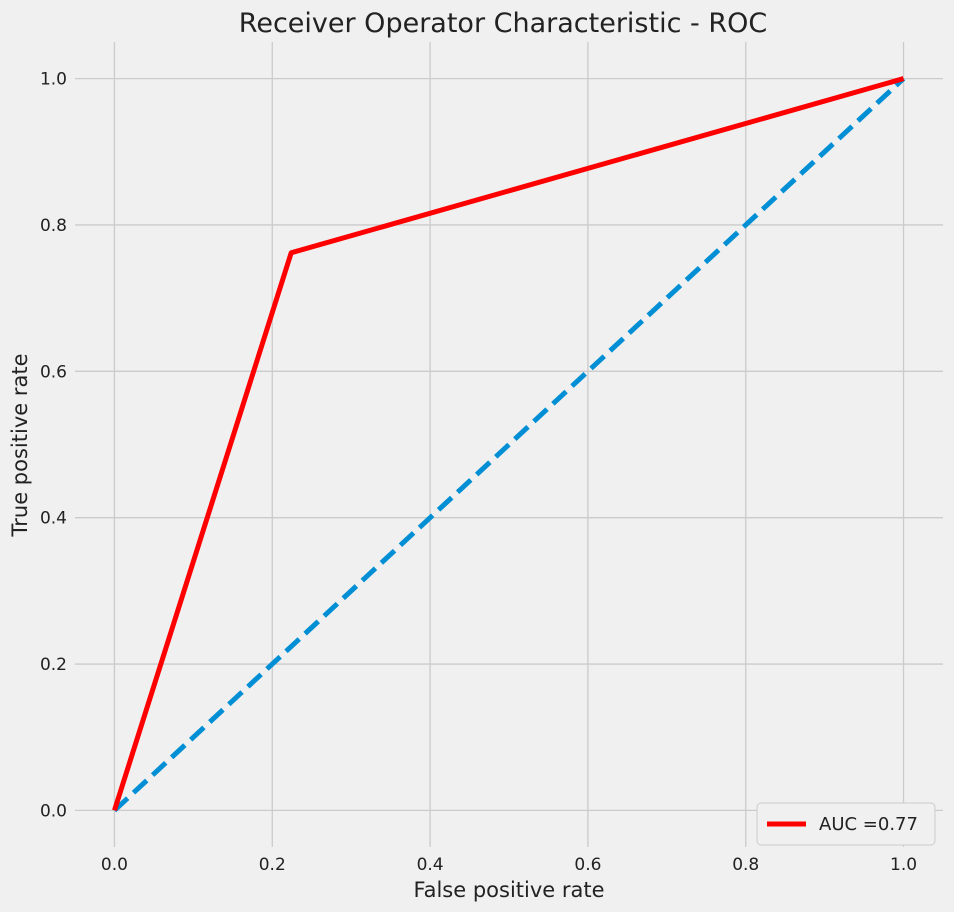 This screenshot has height=912, width=954. Describe the element at coordinates (508, 890) in the screenshot. I see `x-axis-label: False positive rate` at that location.